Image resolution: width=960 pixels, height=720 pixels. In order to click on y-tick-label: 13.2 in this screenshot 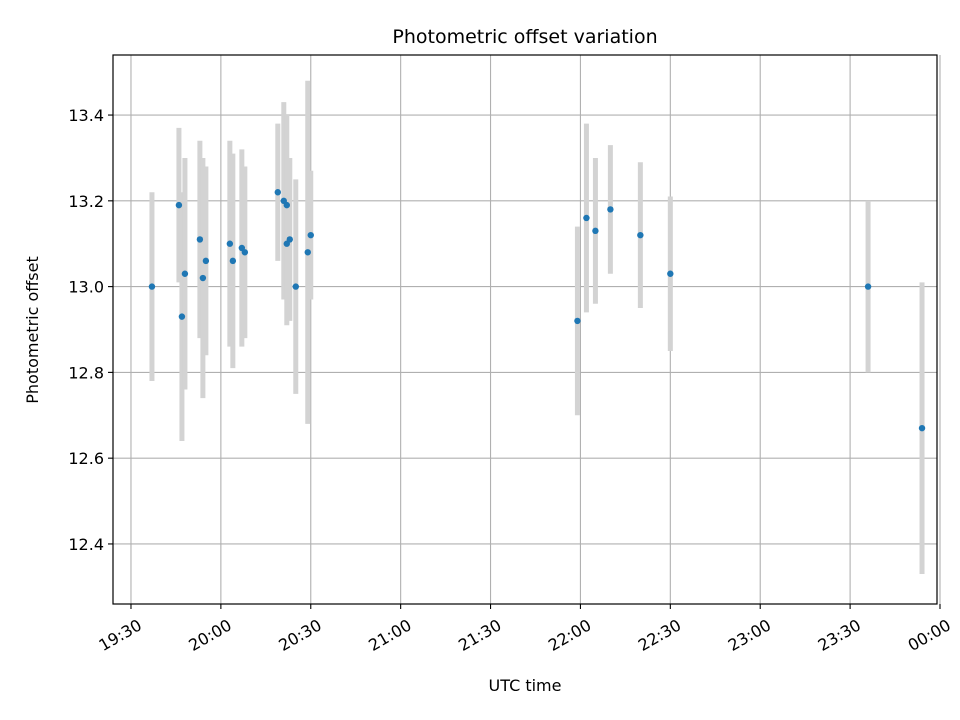, I will do `click(86, 201)`.